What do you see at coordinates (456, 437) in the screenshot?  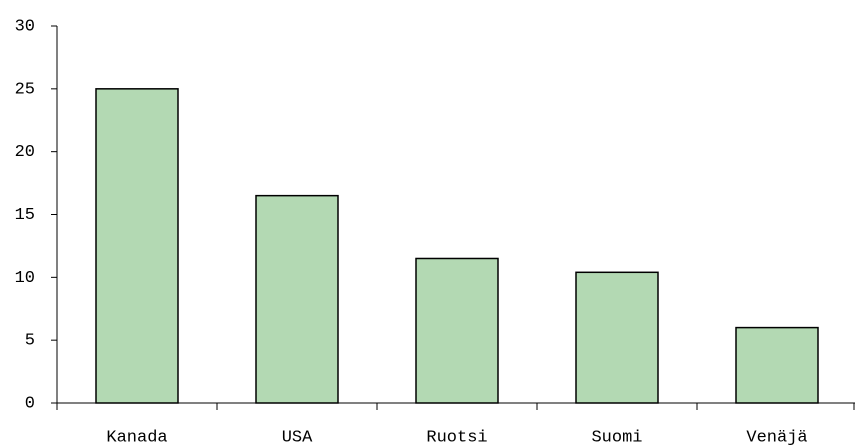 I see `x-tick-label: Ruotsi` at bounding box center [456, 437].